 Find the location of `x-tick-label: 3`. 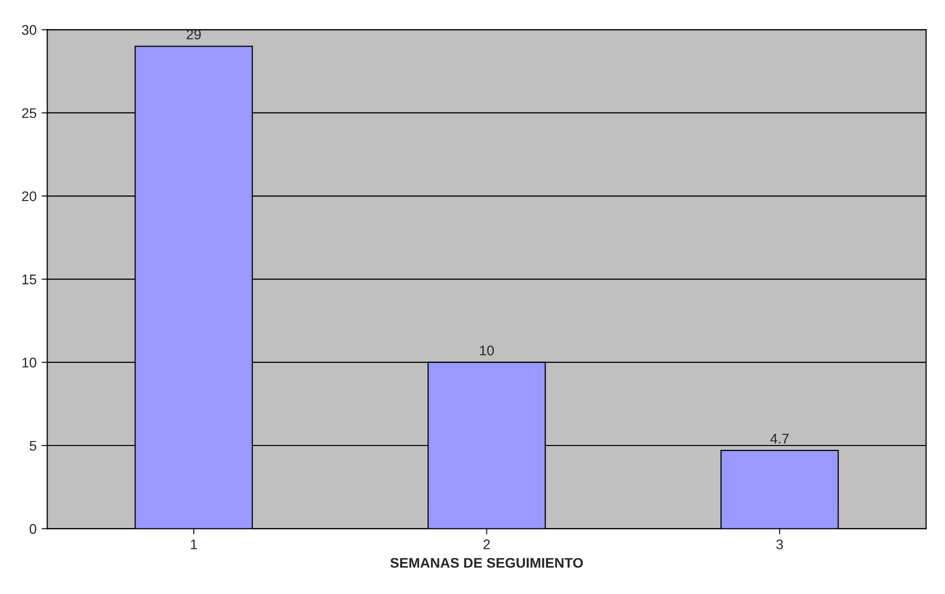

x-tick-label: 3 is located at coordinates (779, 544).